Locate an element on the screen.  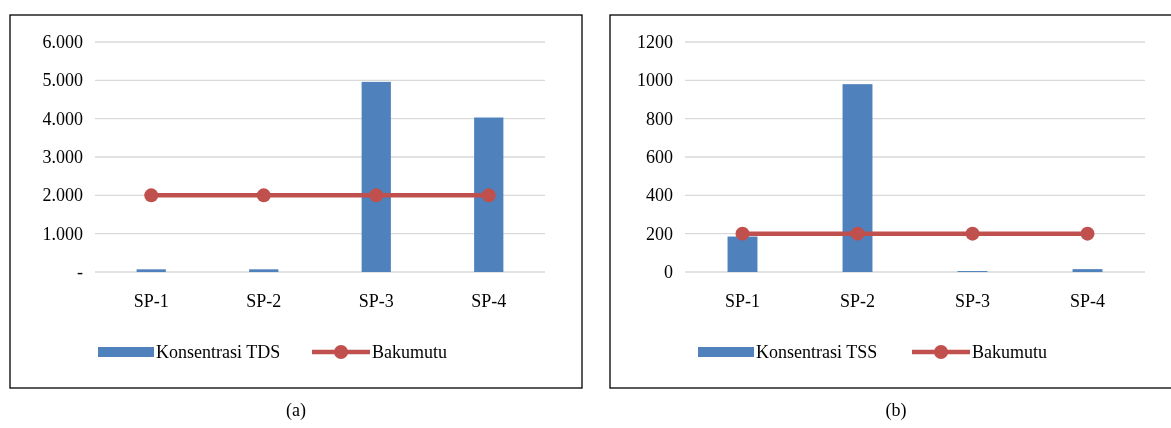
y-tick-label: 4.000 is located at coordinates (62, 118).